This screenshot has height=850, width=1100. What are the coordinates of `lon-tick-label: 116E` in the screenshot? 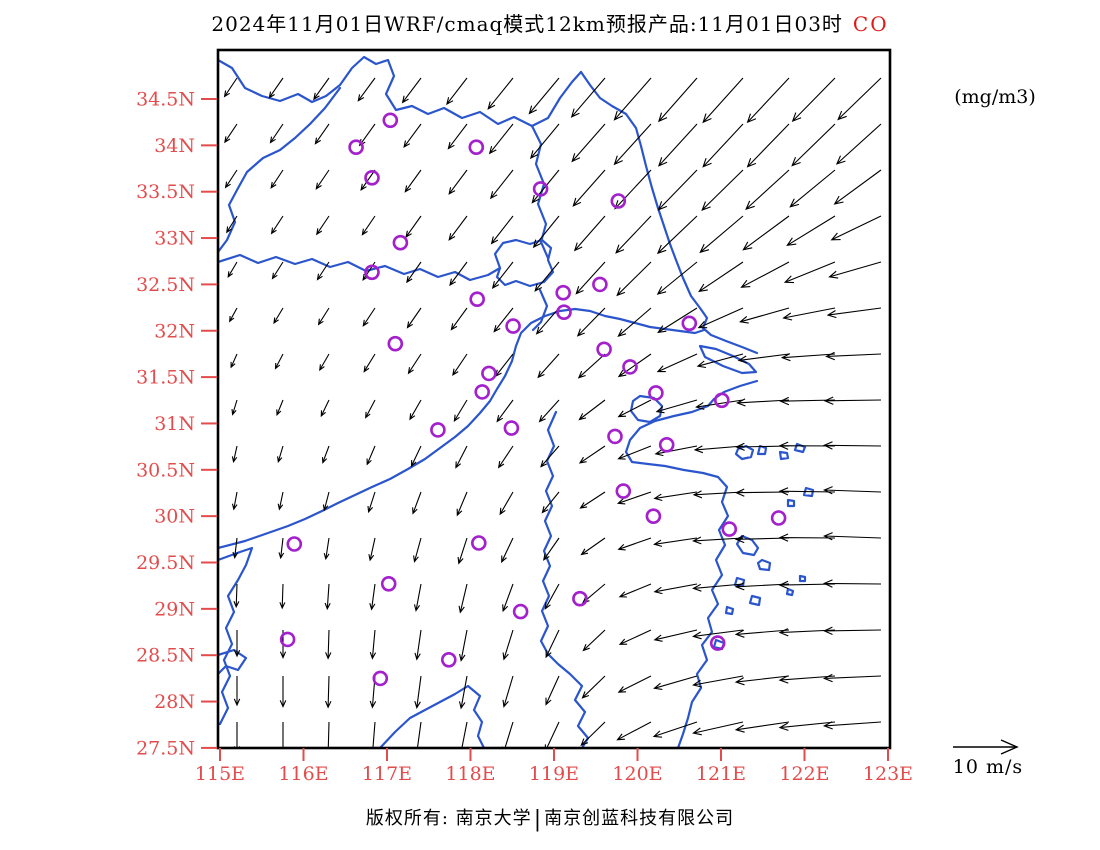 It's located at (303, 774).